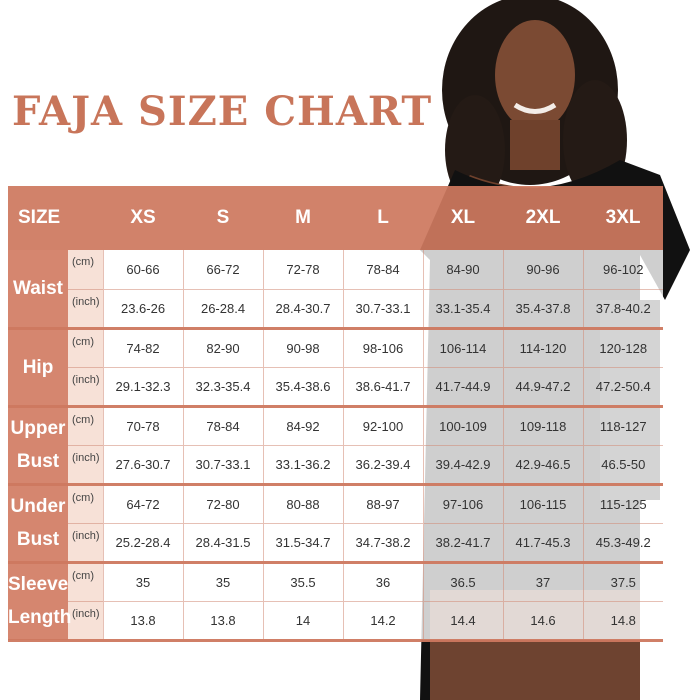  Describe the element at coordinates (303, 504) in the screenshot. I see `table-cell: 80-88` at that location.